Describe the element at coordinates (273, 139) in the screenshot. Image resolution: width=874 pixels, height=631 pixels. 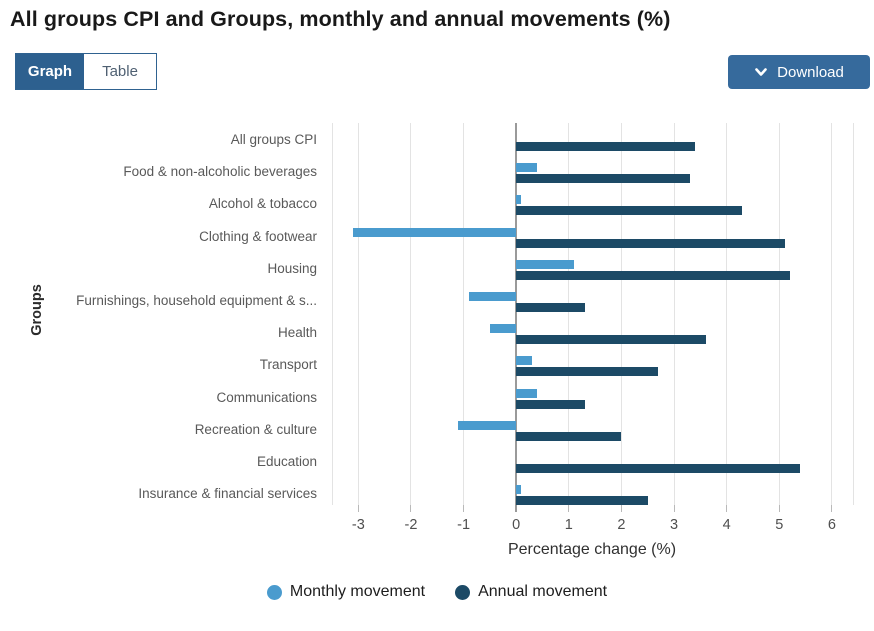
I see `category-label: All groups CPI` at that location.